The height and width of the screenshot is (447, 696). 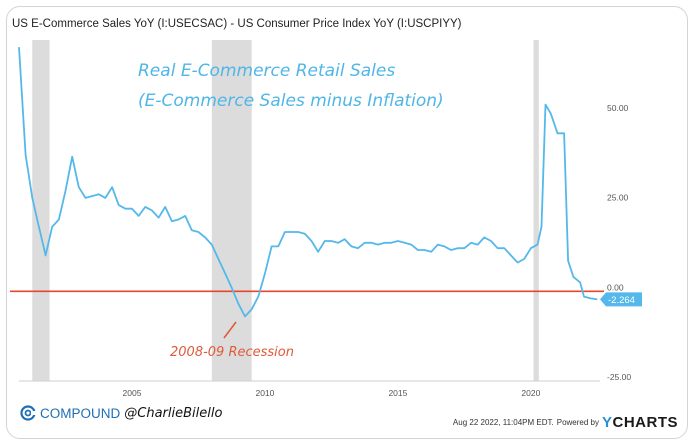 What do you see at coordinates (232, 352) in the screenshot?
I see `annotation-recession: 2008-09 Recession` at bounding box center [232, 352].